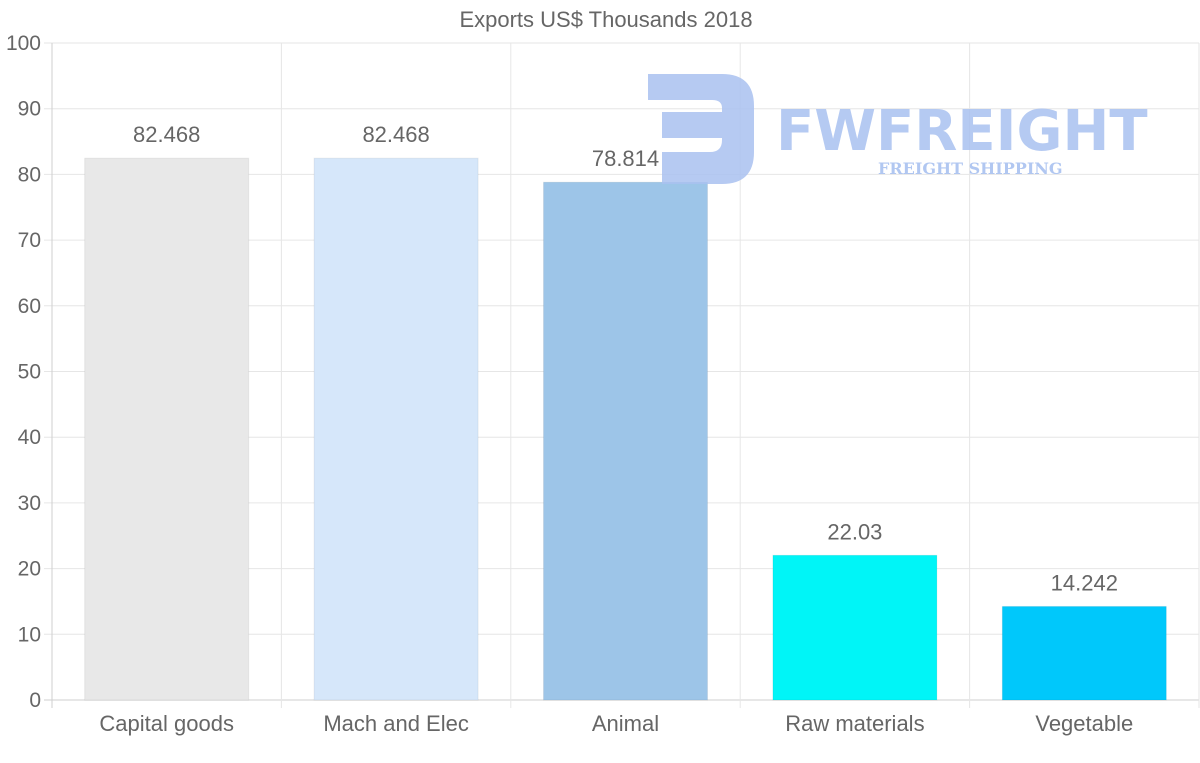  Describe the element at coordinates (625, 158) in the screenshot. I see `data-label: 78.814` at that location.